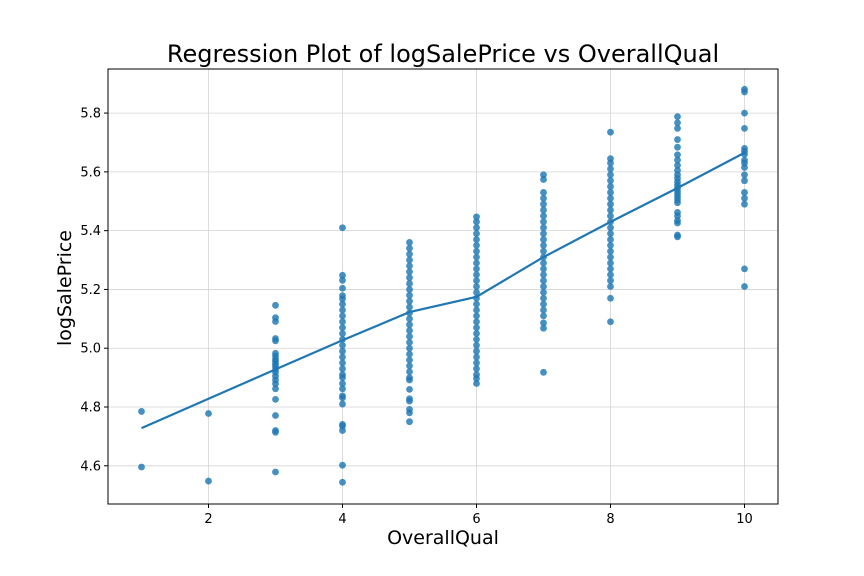 The width and height of the screenshot is (864, 576). I want to click on x-axis-title: OverallQual, so click(443, 538).